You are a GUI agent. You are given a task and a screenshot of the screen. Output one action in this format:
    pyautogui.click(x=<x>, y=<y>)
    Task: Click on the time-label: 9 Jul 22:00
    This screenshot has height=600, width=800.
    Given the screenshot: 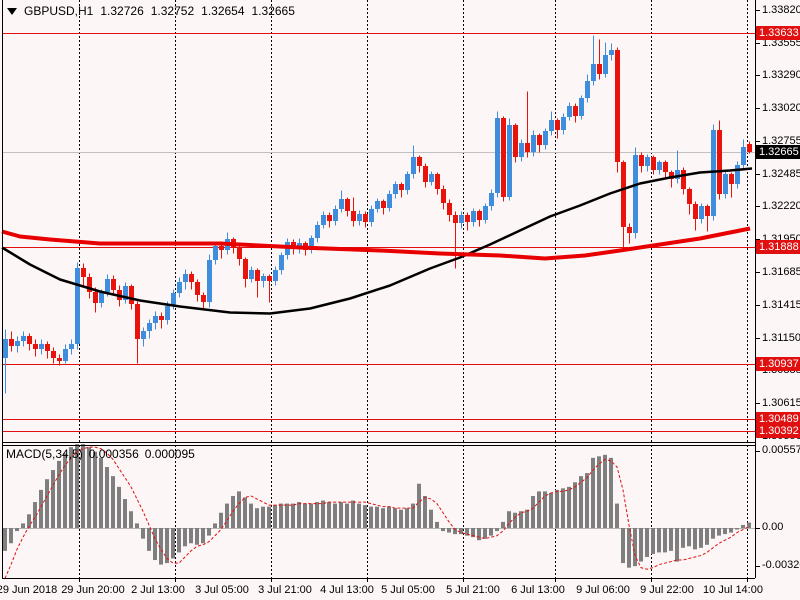 What is the action you would take?
    pyautogui.click(x=667, y=590)
    